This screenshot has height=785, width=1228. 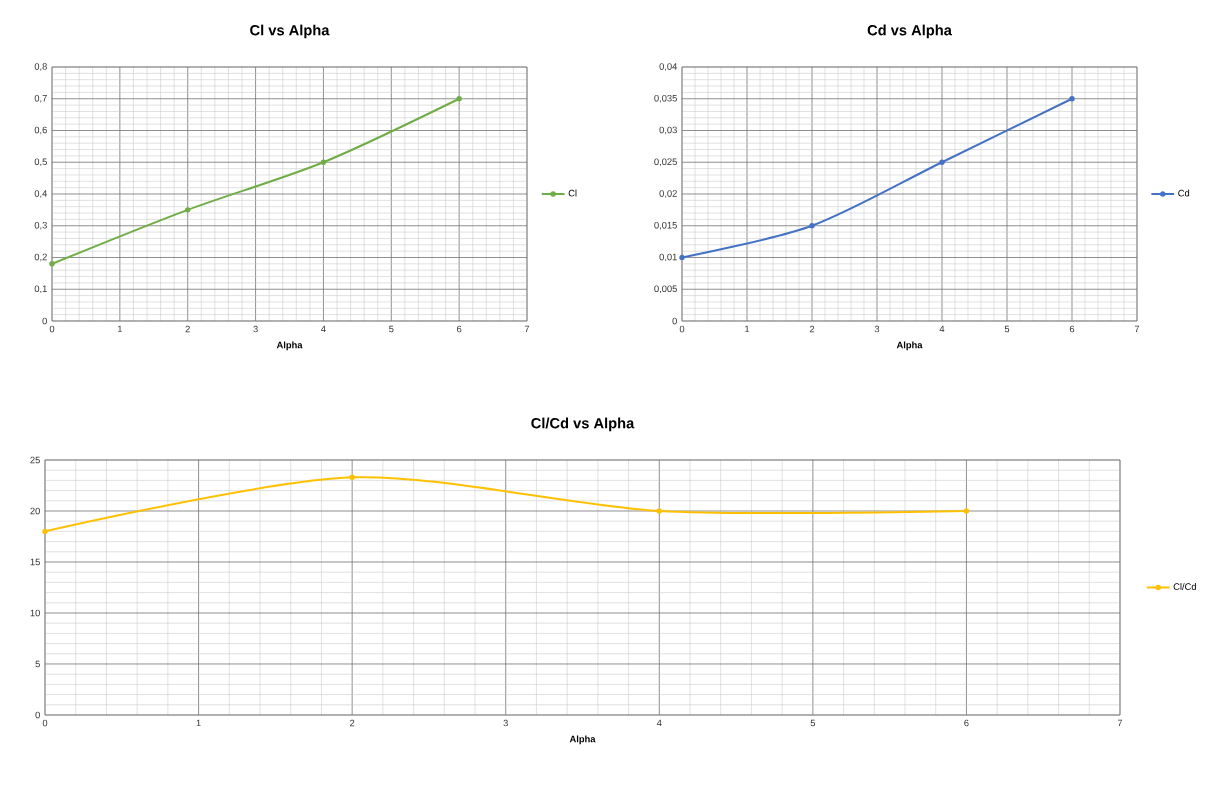 What do you see at coordinates (35, 511) in the screenshot?
I see `y-tick-label: 20` at bounding box center [35, 511].